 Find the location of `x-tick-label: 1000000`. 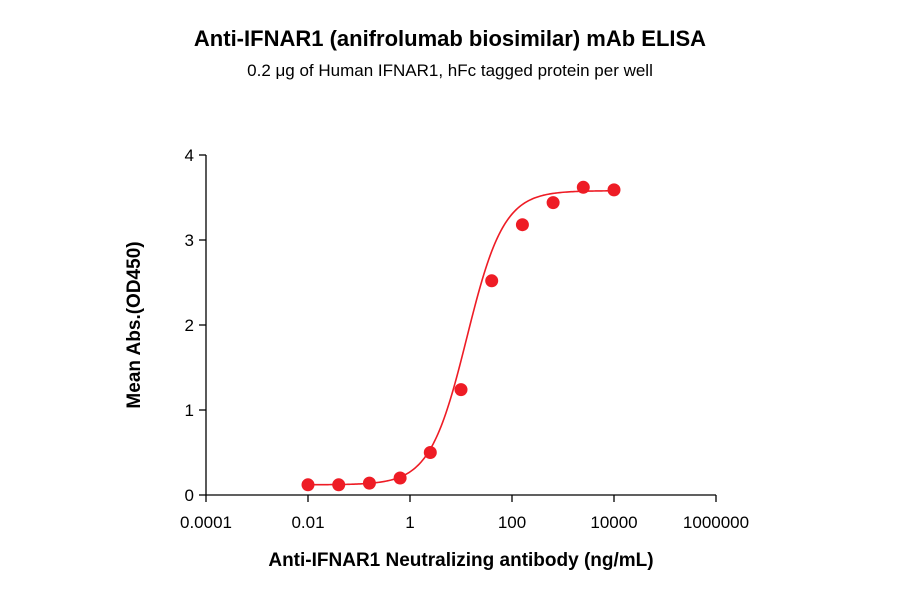

x-tick-label: 1000000 is located at coordinates (716, 522).